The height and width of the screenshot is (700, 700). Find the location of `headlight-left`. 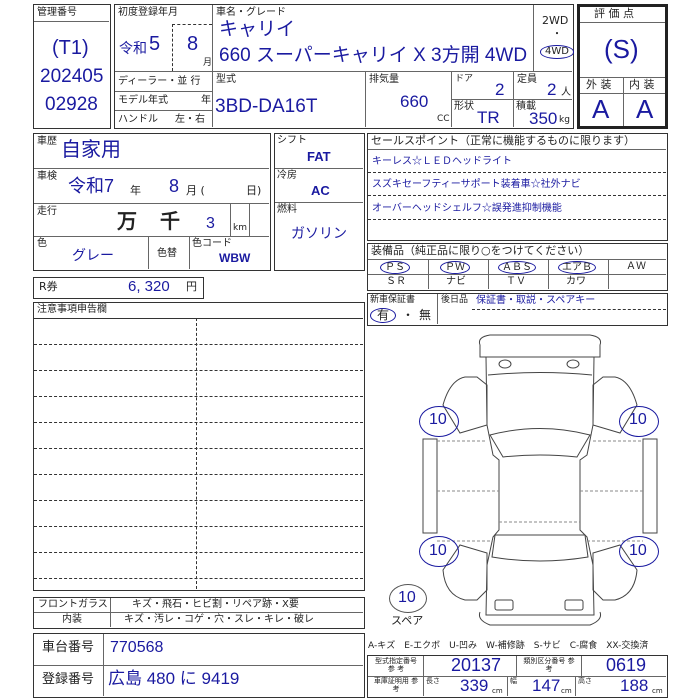

headlight-left is located at coordinates (505, 364).